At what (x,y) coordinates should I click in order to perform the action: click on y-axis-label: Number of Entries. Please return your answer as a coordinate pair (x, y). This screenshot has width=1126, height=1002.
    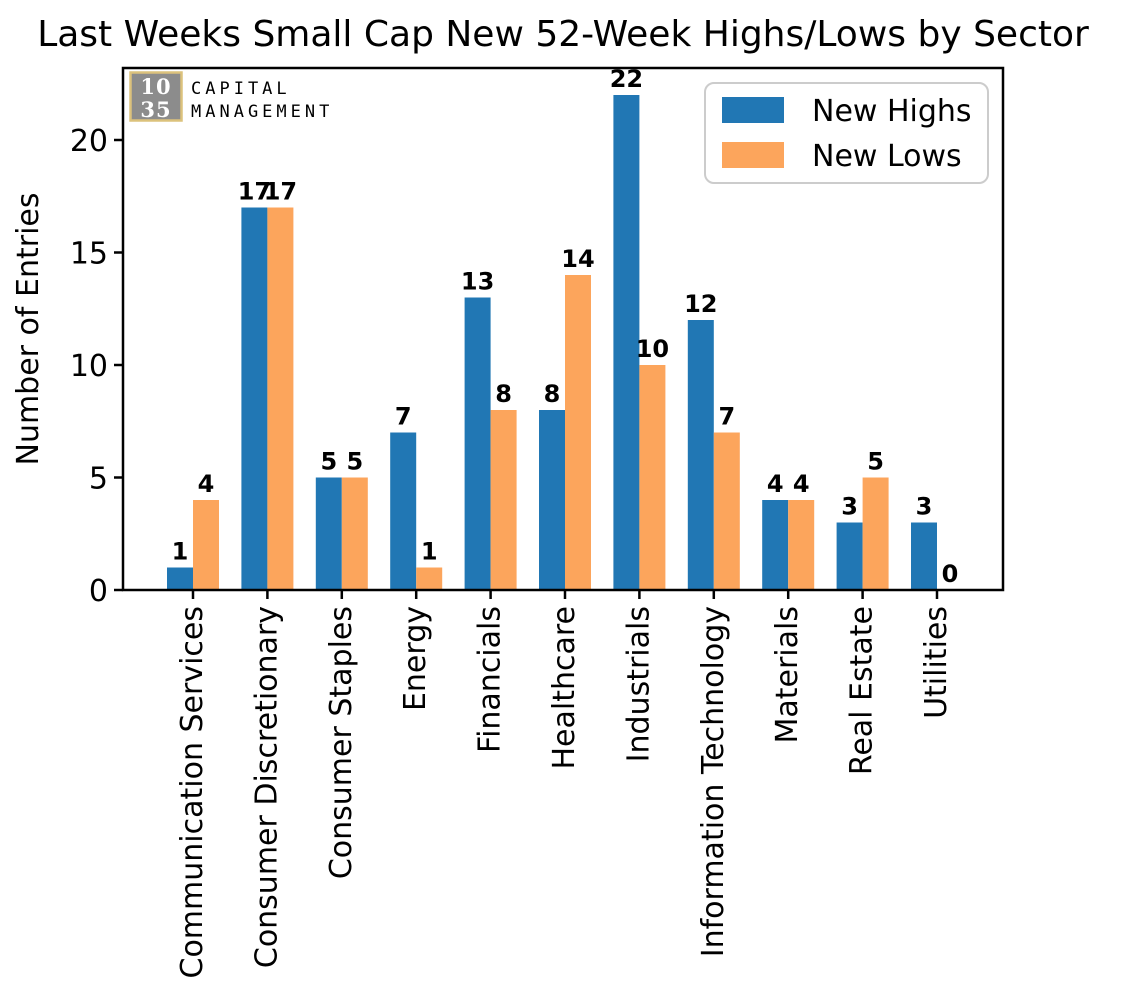
    Looking at the image, I should click on (28, 329).